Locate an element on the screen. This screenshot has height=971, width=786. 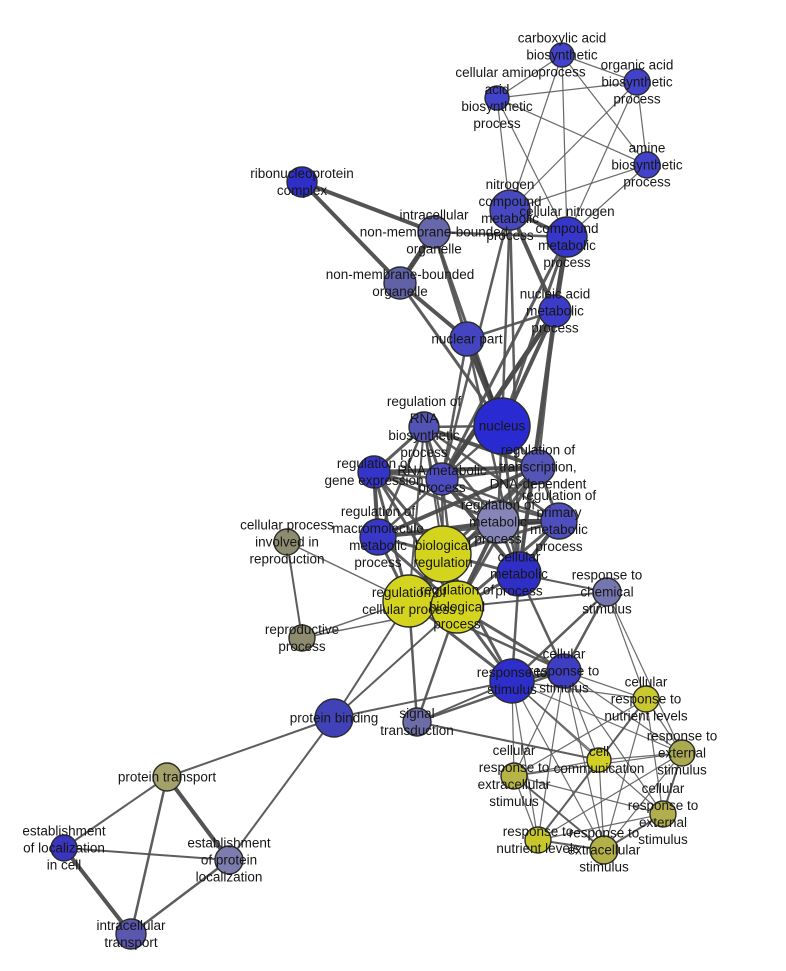
node-label-cellular-metabolic-process: cellular metabolic process is located at coordinates (519, 574).